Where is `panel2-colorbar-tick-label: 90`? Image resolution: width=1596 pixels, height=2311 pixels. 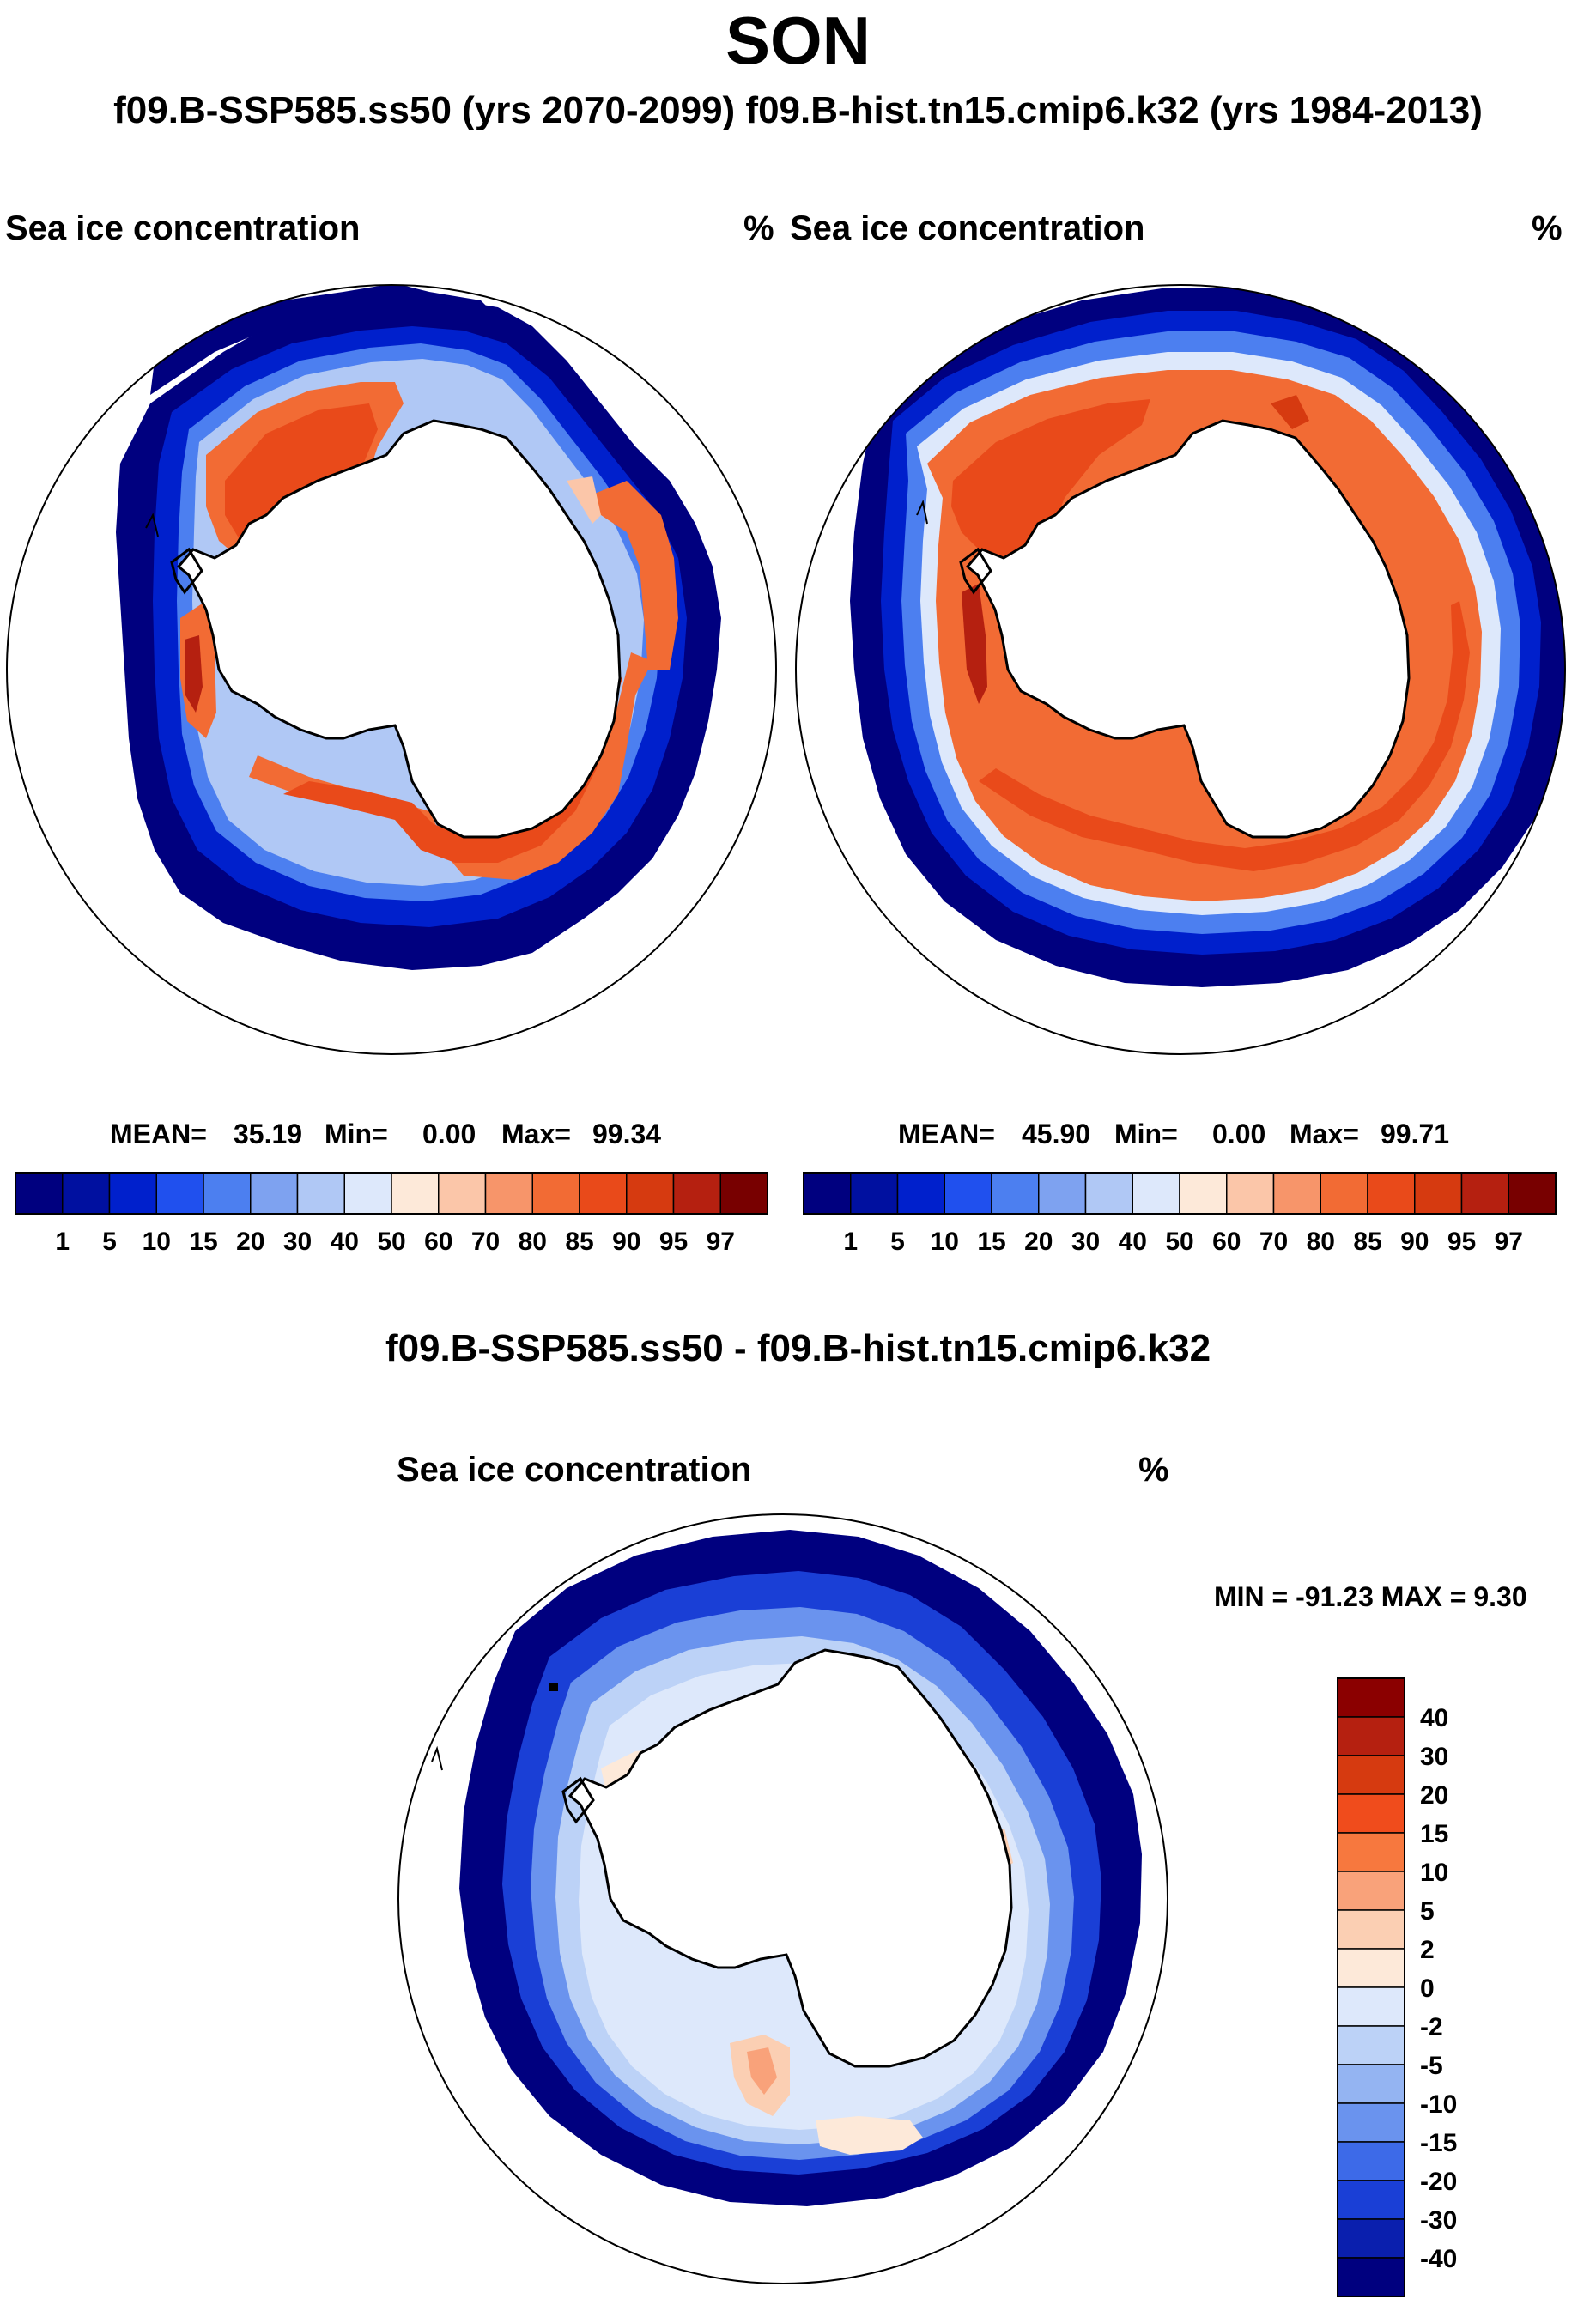
panel2-colorbar-tick-label: 90 is located at coordinates (1414, 1242).